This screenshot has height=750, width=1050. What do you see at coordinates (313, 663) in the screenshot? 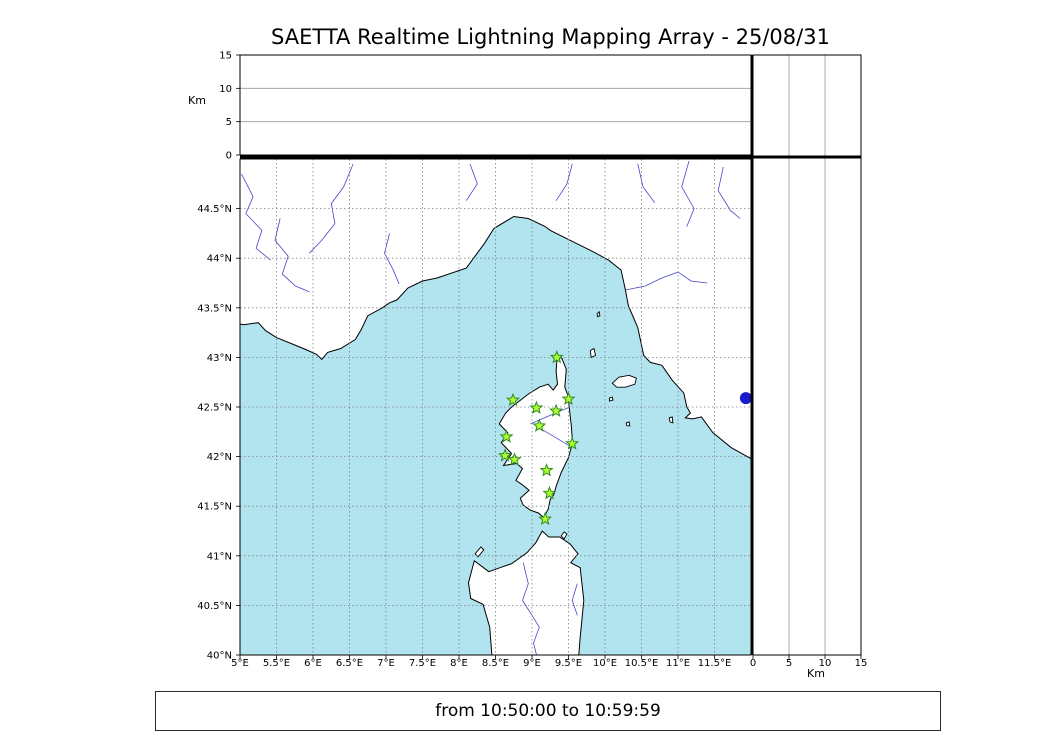
I see `lon-tick-label: 6°E` at bounding box center [313, 663].